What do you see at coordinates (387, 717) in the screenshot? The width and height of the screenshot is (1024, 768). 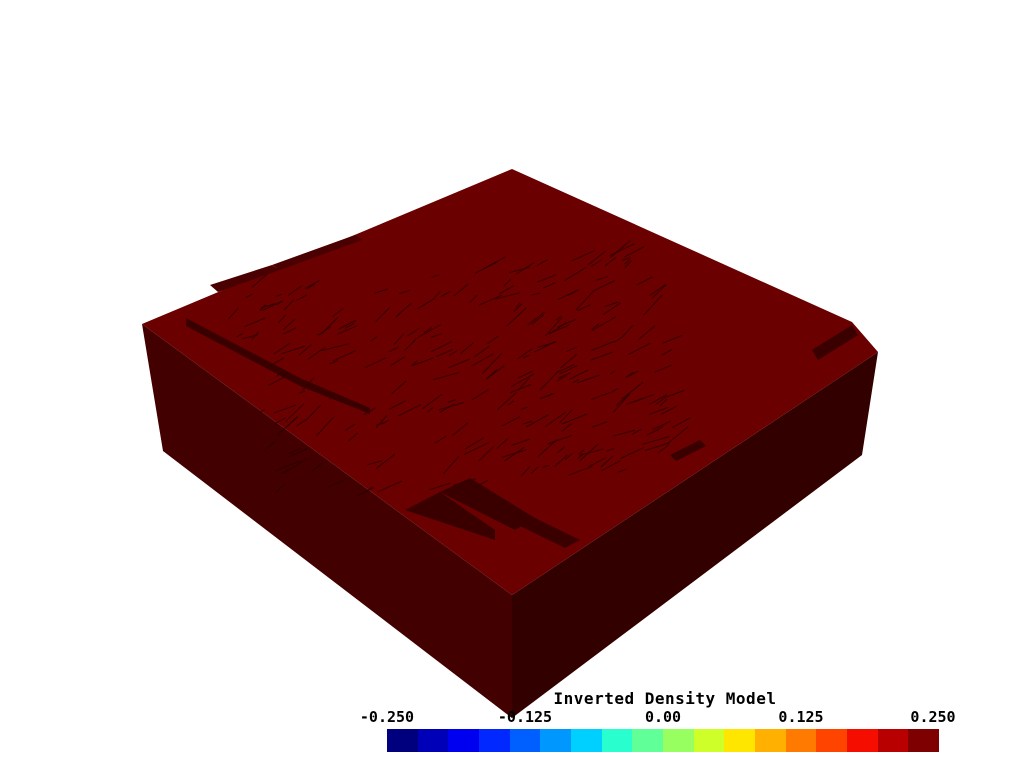 I see `scalar-bar-tick-0: -0.250` at bounding box center [387, 717].